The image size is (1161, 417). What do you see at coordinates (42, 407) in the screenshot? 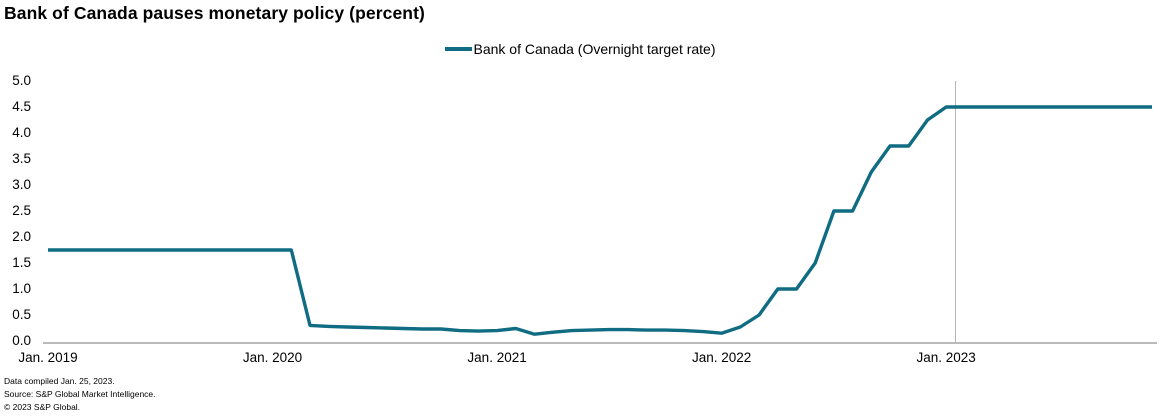
I see `footer-copyright-note: © 2023 S&P Global.` at bounding box center [42, 407].